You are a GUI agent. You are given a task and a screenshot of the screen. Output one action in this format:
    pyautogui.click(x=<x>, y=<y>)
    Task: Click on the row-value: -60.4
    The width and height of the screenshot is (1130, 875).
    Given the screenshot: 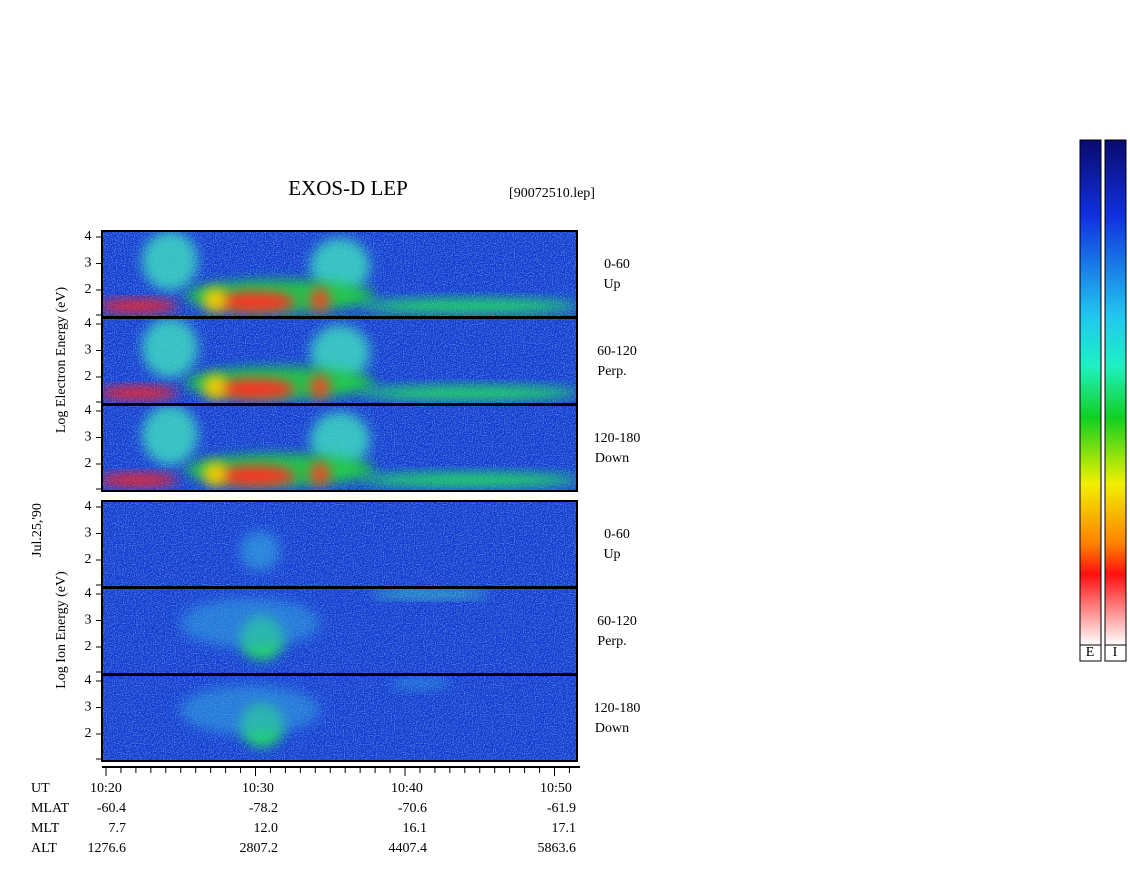 What is the action you would take?
    pyautogui.click(x=111, y=808)
    